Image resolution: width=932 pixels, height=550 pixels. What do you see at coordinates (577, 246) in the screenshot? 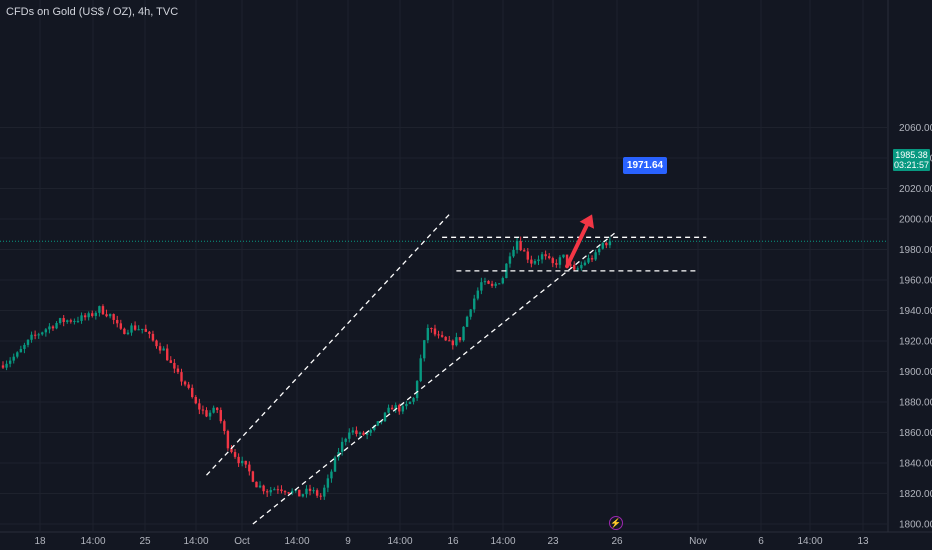
I see `forecast-arrow-shaft` at bounding box center [577, 246].